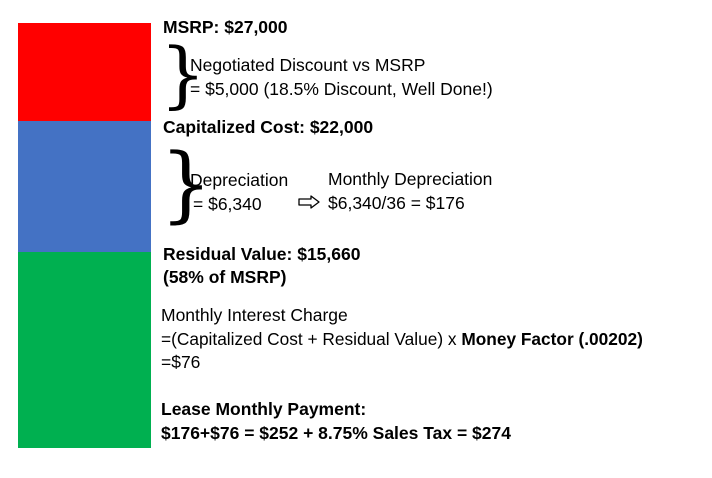  Describe the element at coordinates (225, 27) in the screenshot. I see `msrp-label: MSRP: $27,000` at that location.